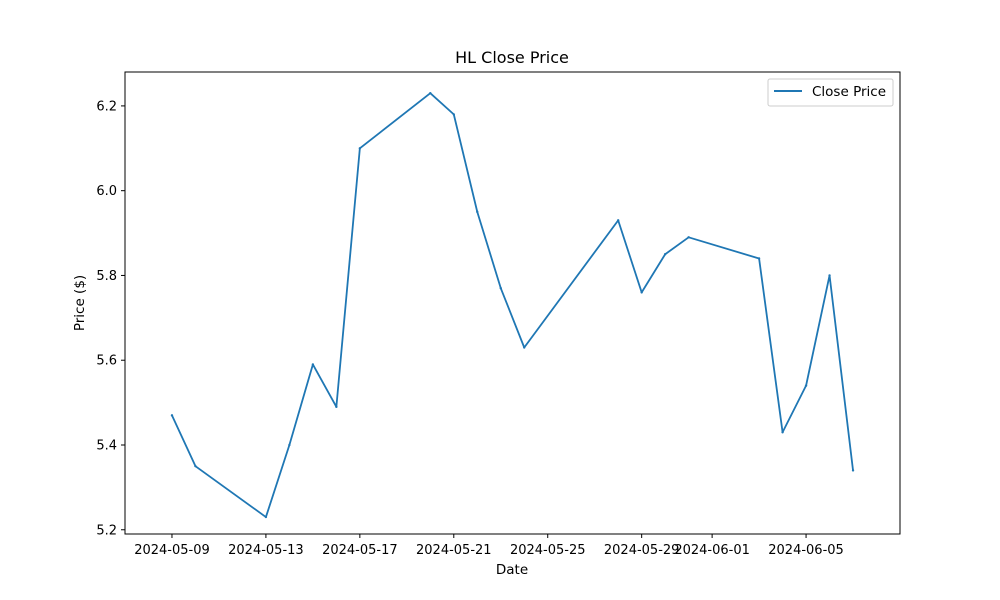 The image size is (1000, 600). Describe the element at coordinates (106, 445) in the screenshot. I see `y-tick-label-1: 5.4` at that location.